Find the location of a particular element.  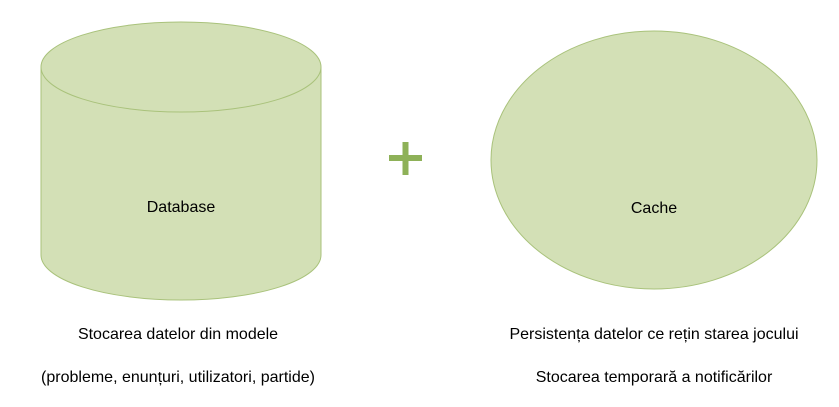

cache-caption-line2: Stocarea temporară a notificărilor is located at coordinates (654, 377).